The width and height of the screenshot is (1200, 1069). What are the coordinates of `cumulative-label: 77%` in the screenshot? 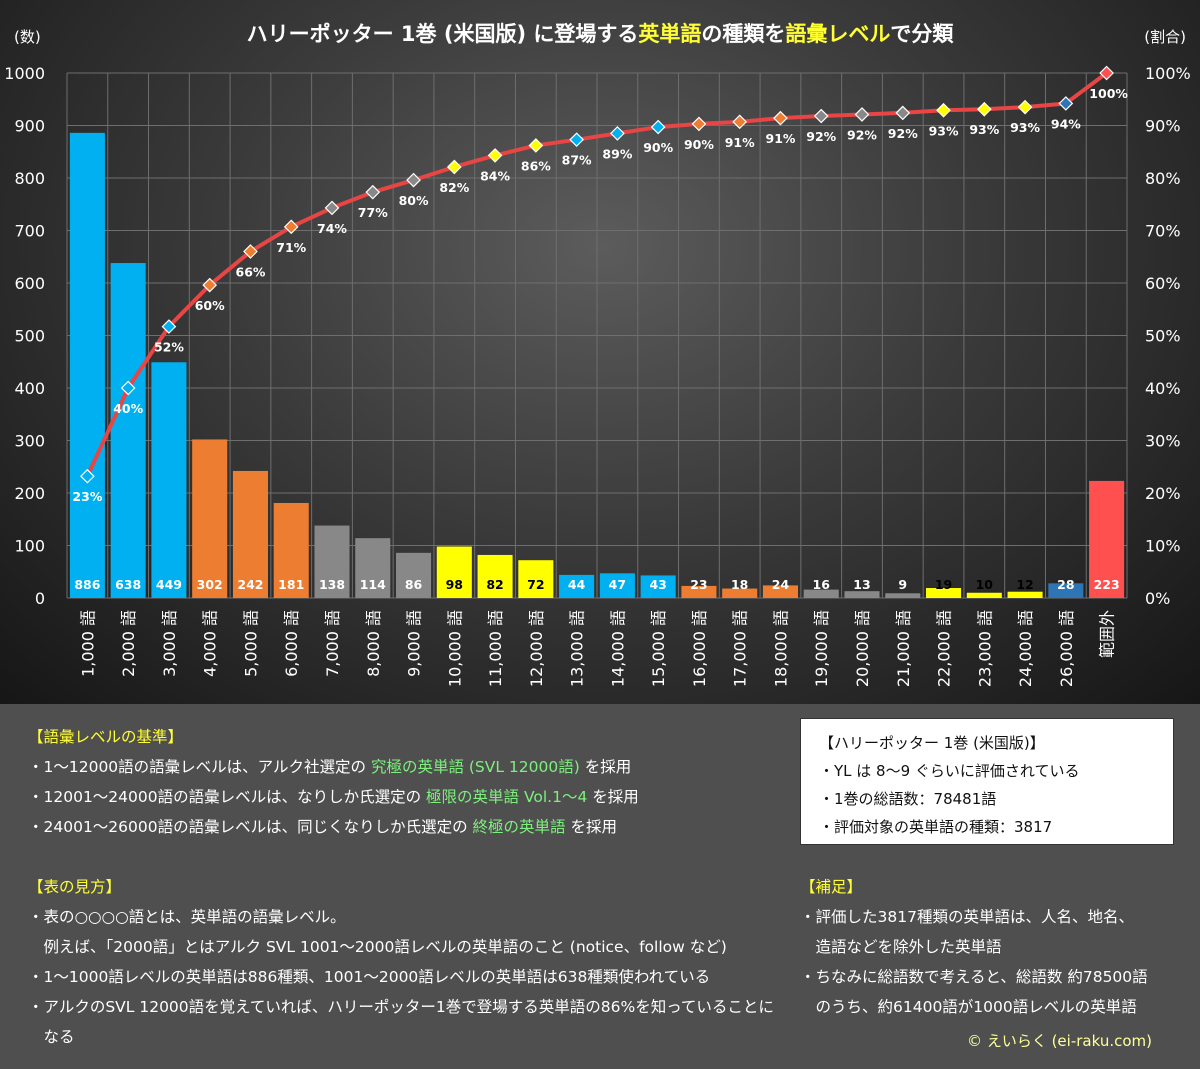 It's located at (373, 212).